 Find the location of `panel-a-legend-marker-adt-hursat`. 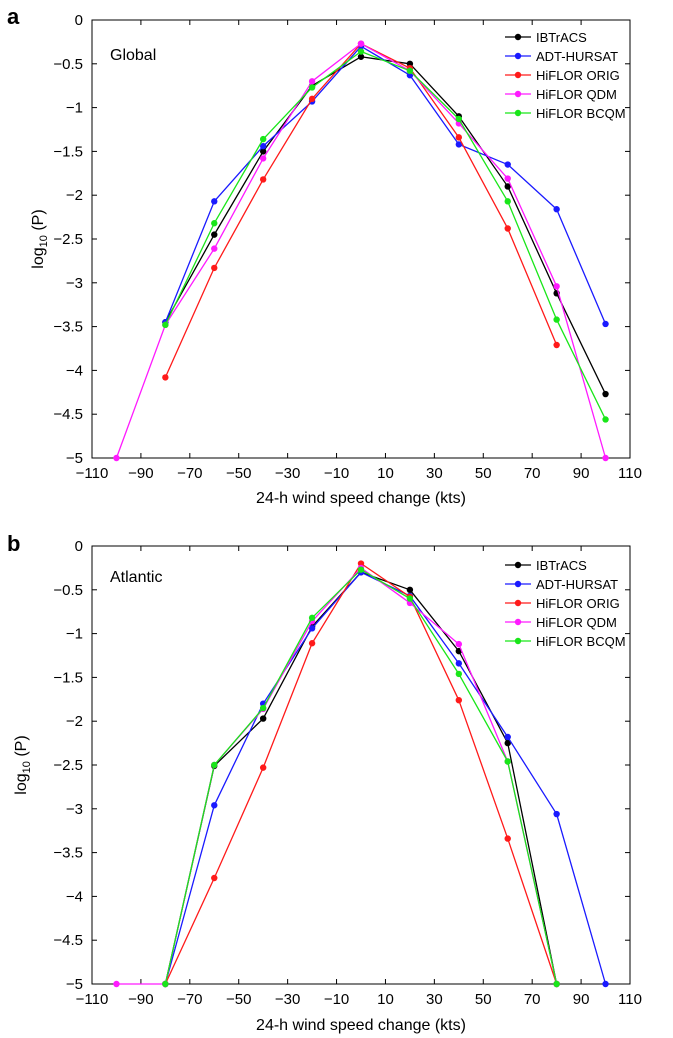

panel-a-legend-marker-adt-hursat is located at coordinates (518, 56).